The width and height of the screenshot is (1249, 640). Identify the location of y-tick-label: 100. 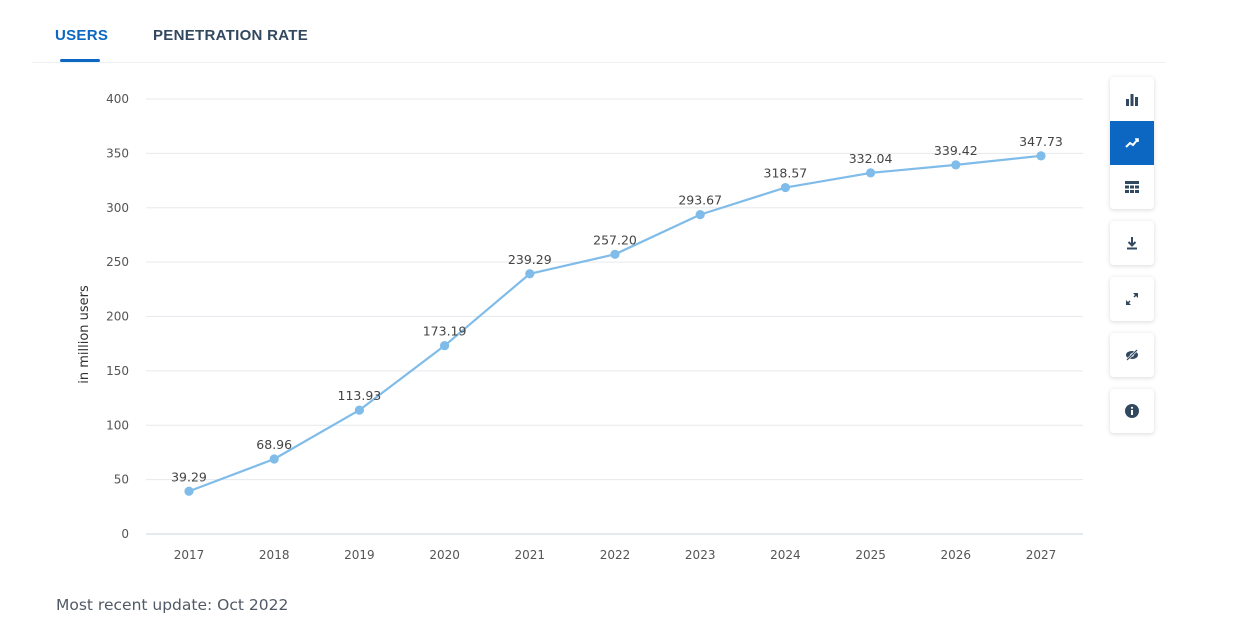
(117, 425).